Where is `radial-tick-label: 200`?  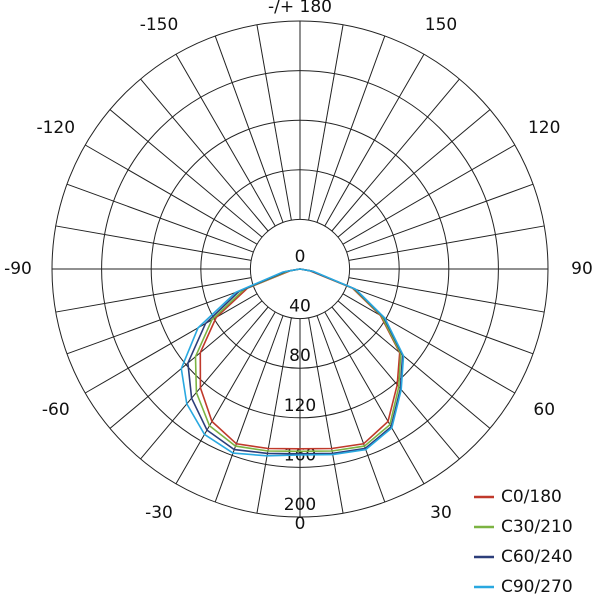
radial-tick-label: 200 is located at coordinates (300, 505).